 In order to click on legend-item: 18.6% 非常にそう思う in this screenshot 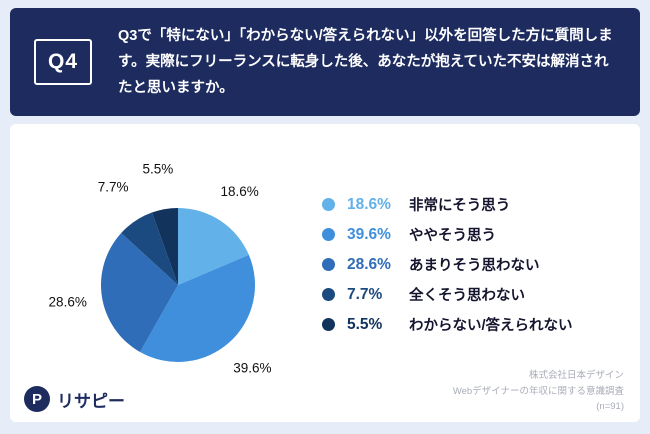, I will do `click(447, 204)`.